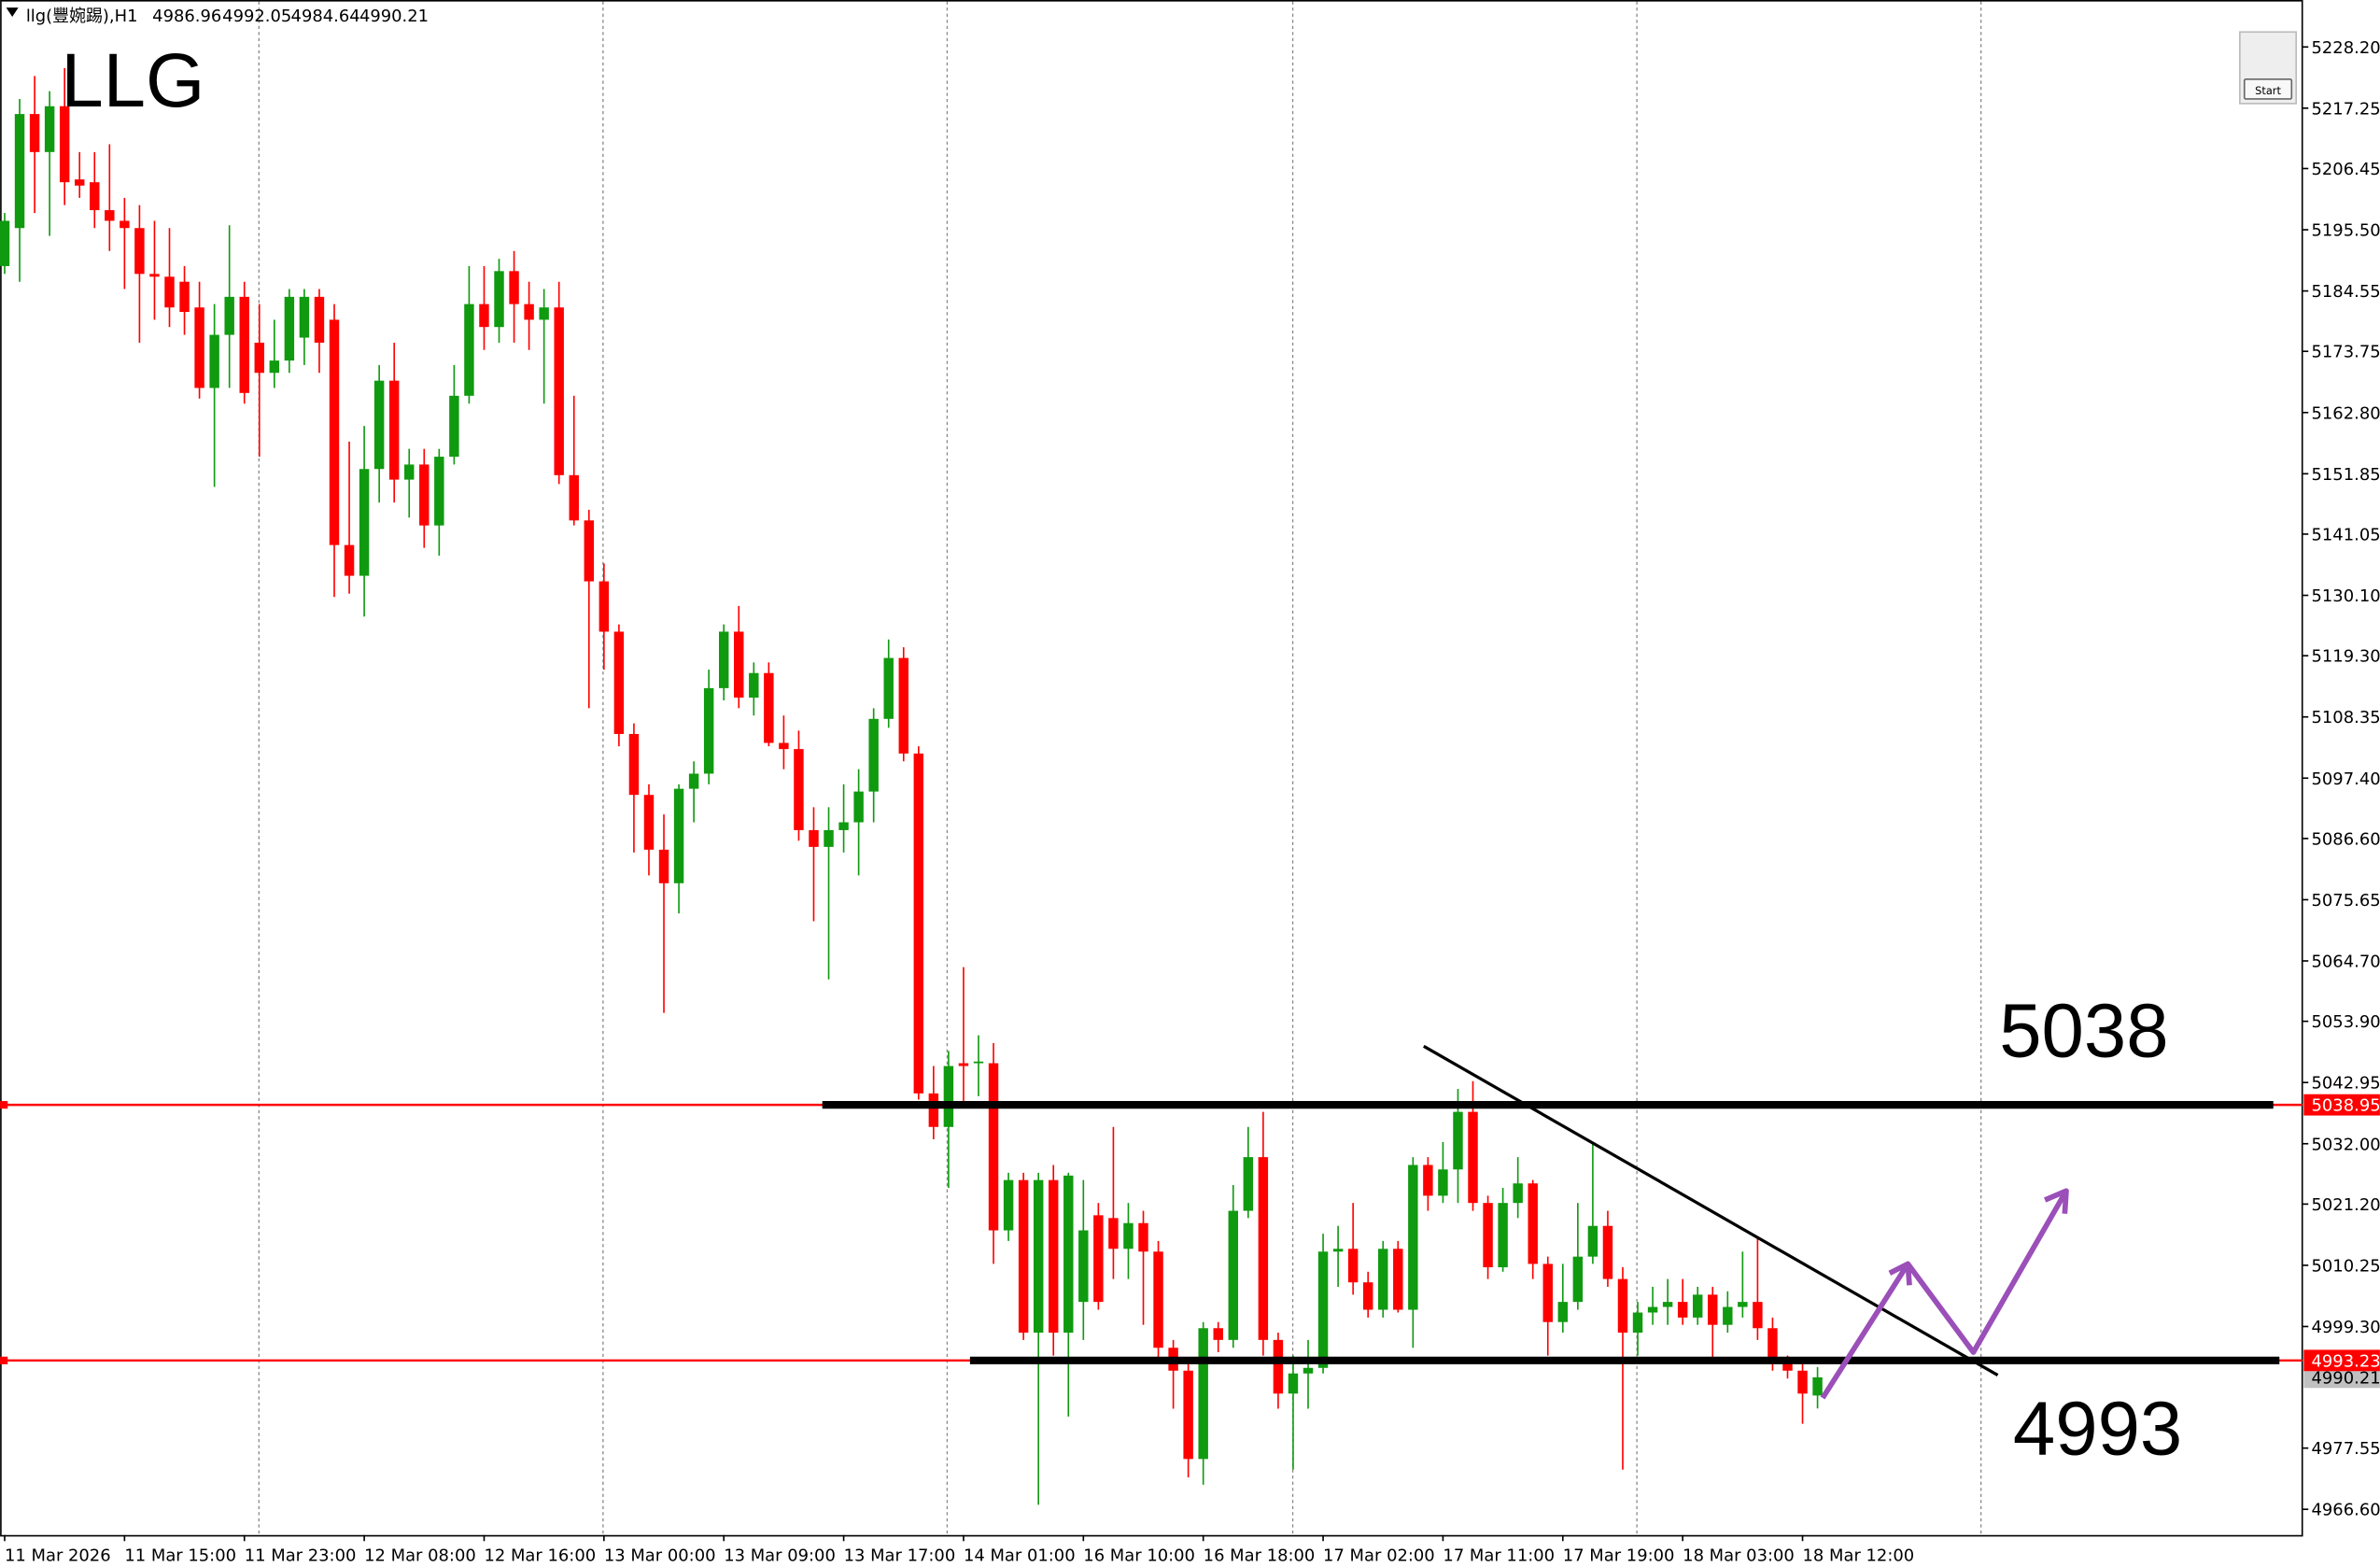 This screenshot has height=1567, width=2380. What do you see at coordinates (2346, 1378) in the screenshot?
I see `bid-label: 4990.21` at bounding box center [2346, 1378].